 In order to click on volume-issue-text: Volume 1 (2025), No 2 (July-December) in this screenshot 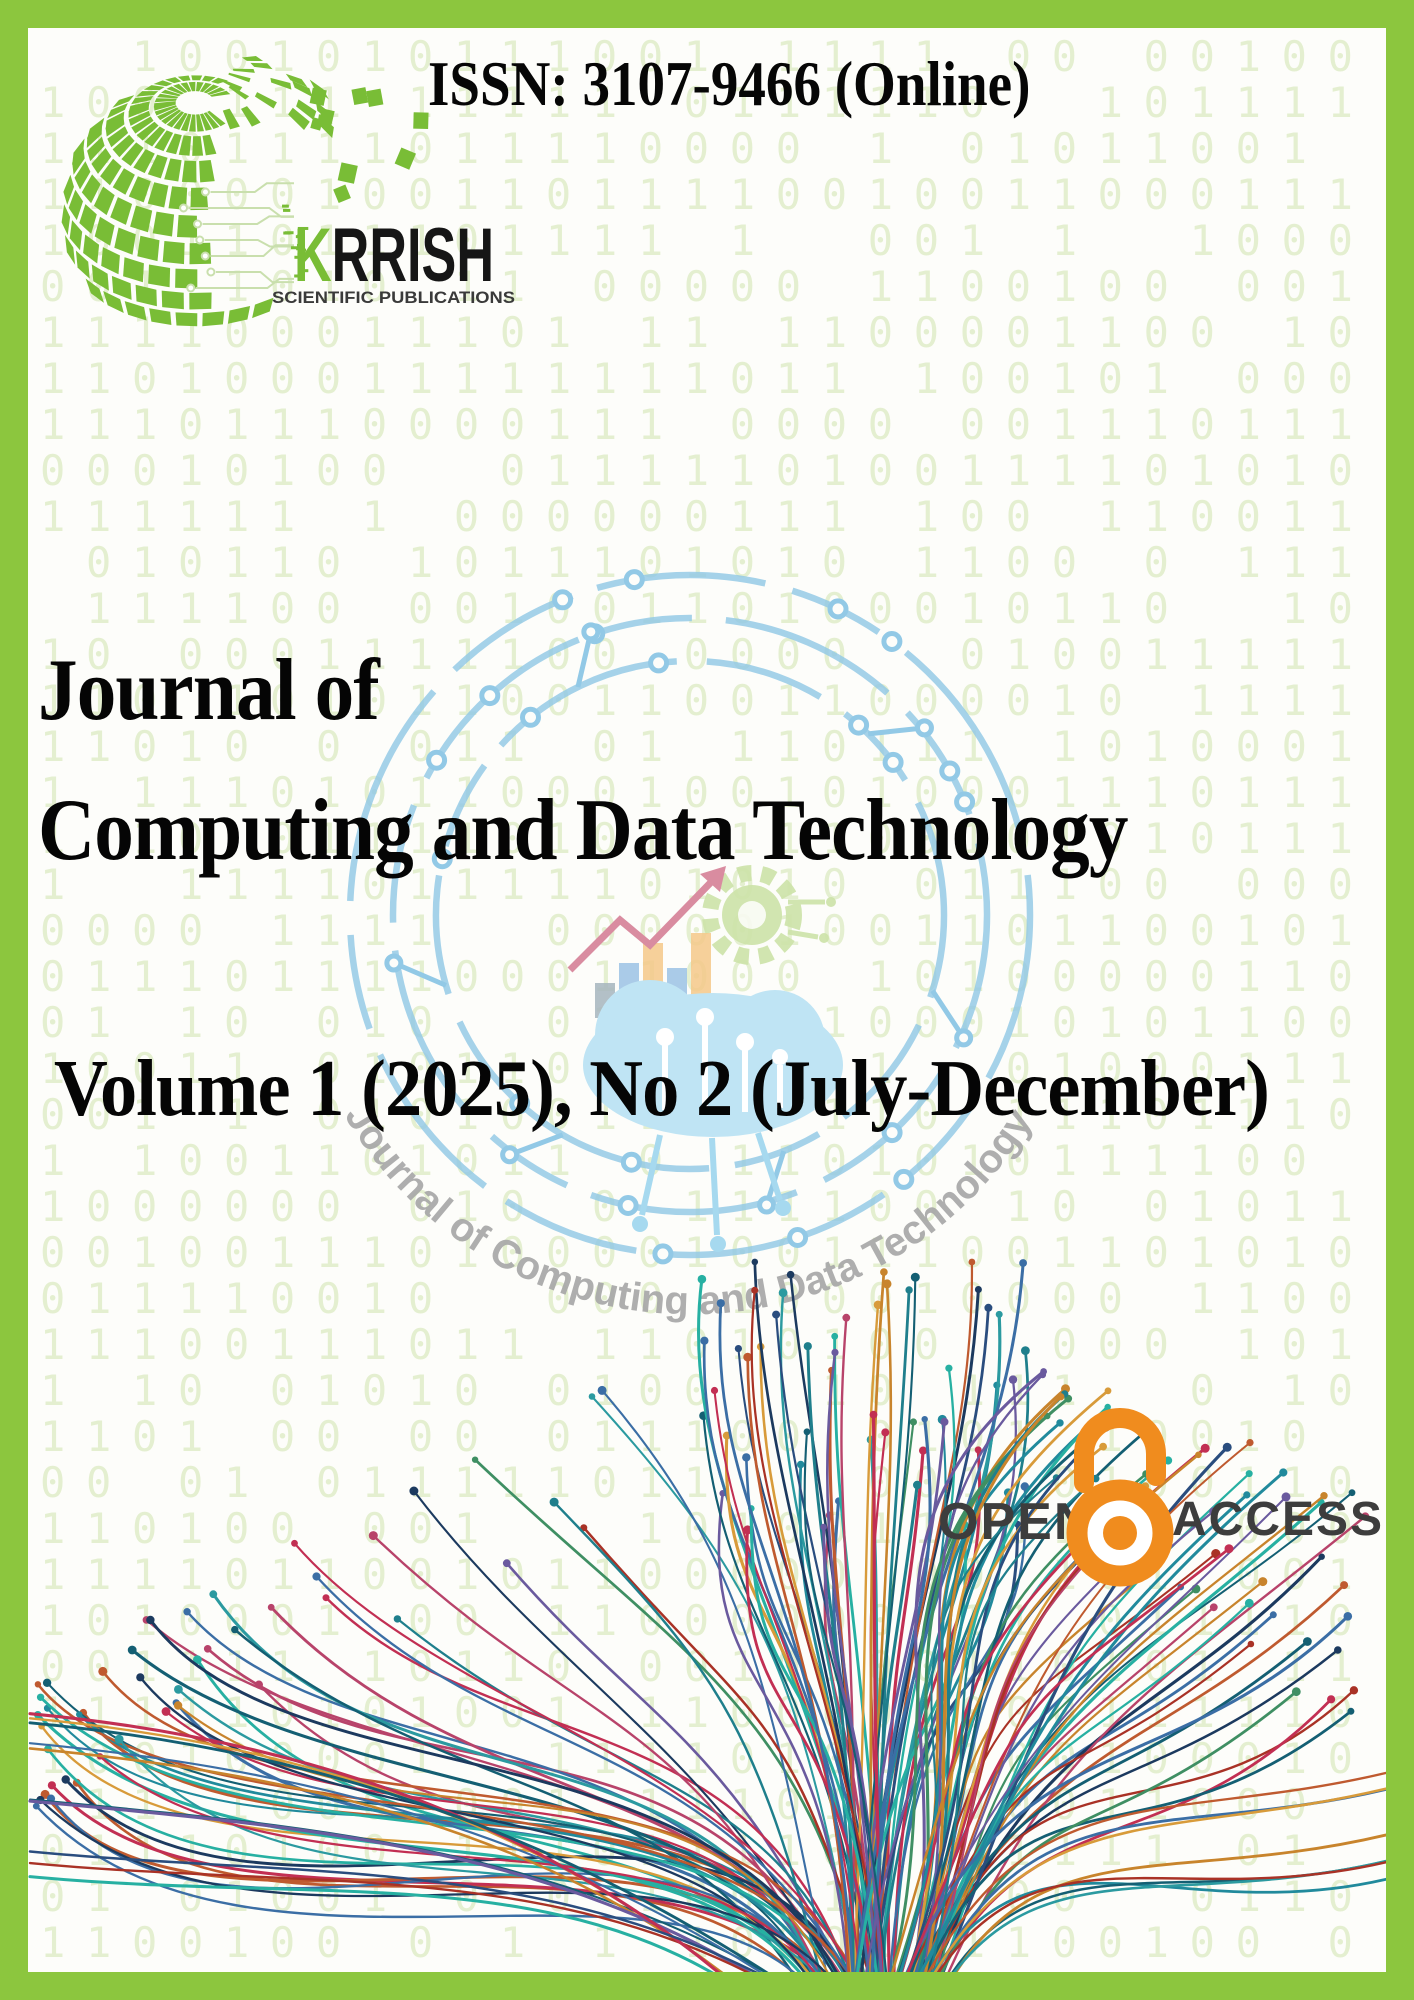, I will do `click(662, 1089)`.